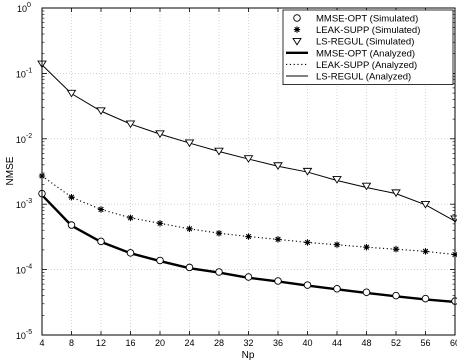 This screenshot has width=457, height=363. What do you see at coordinates (307, 343) in the screenshot?
I see `x-tick-label: 40` at bounding box center [307, 343].